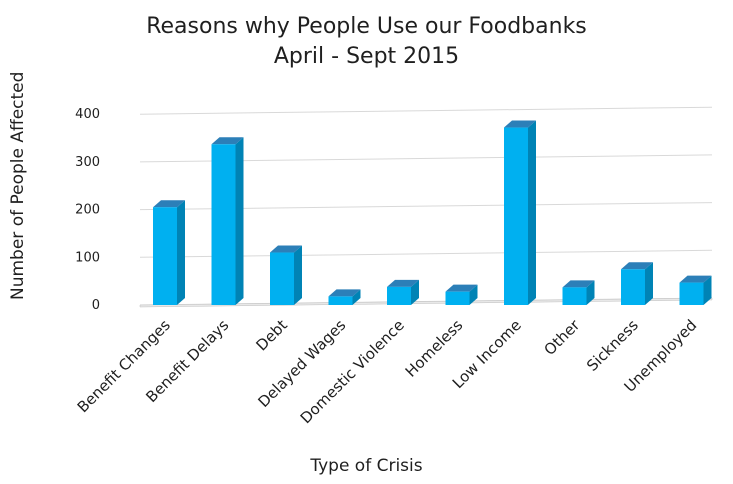 The image size is (733, 484). Describe the element at coordinates (87, 162) in the screenshot. I see `y-tick-label: 300` at that location.